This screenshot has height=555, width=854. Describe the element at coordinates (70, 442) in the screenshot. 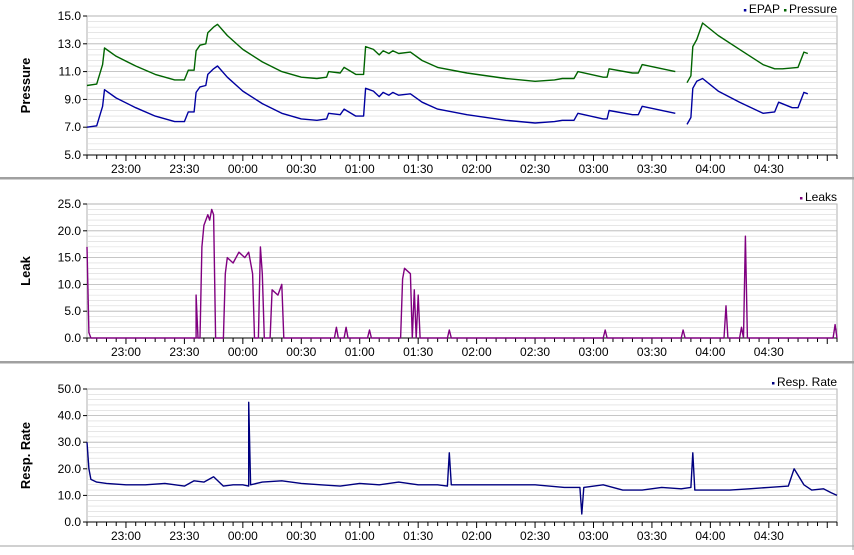

I see `y-tick-label: 30.0` at that location.